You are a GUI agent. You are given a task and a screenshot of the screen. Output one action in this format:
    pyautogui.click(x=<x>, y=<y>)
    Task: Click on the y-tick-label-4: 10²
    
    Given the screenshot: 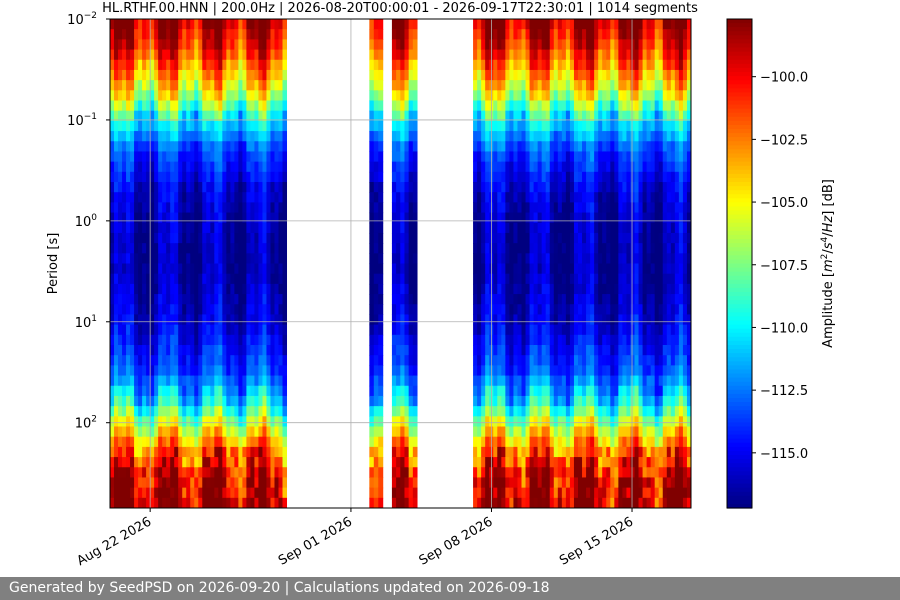 What is the action you would take?
    pyautogui.click(x=86, y=423)
    